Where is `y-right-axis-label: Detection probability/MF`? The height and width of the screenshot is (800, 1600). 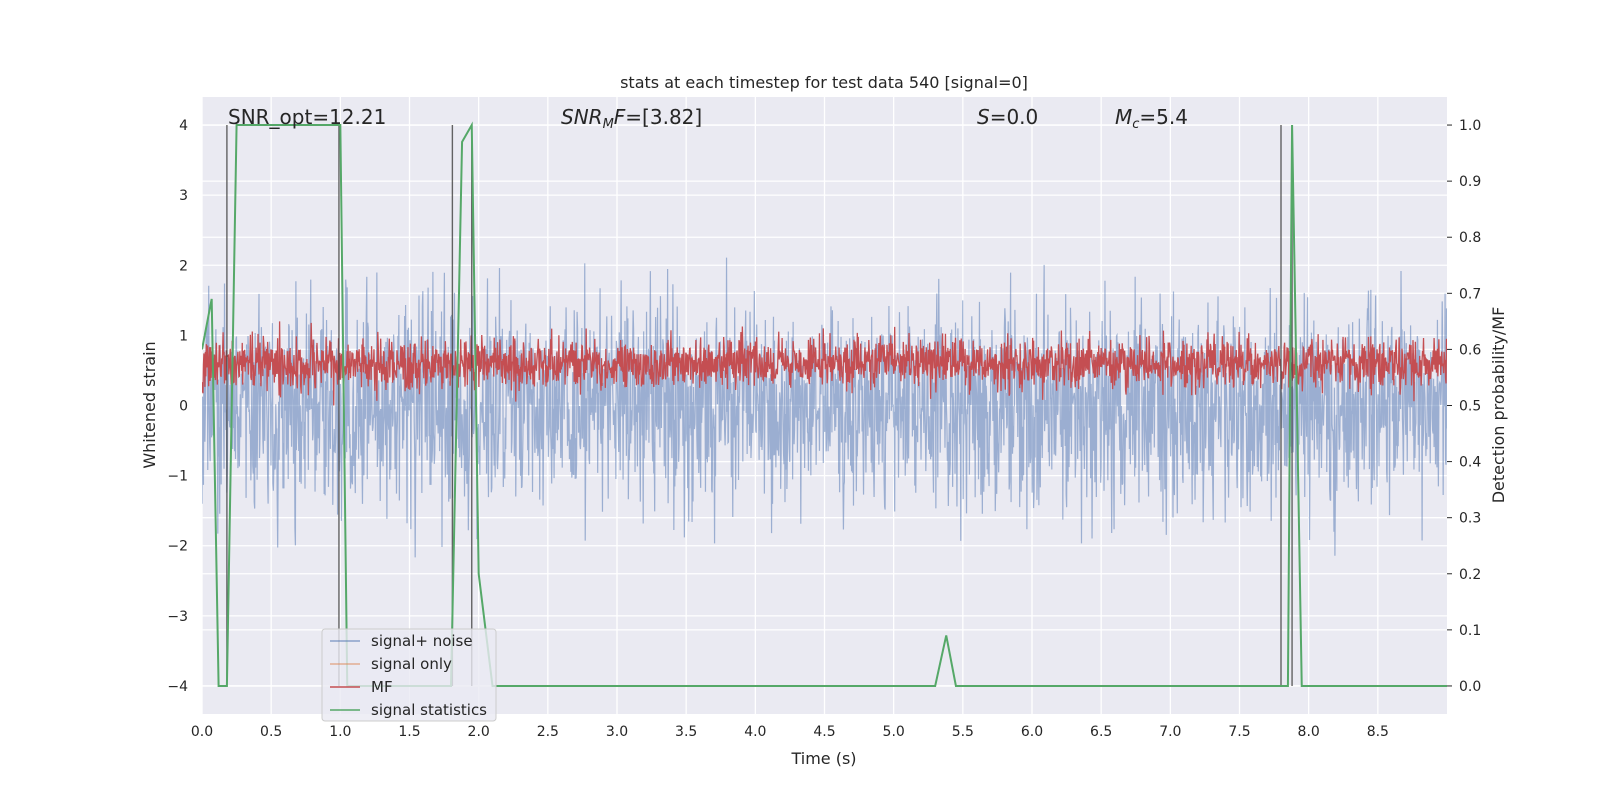 y-right-axis-label: Detection probability/MF is located at coordinates (1498, 405).